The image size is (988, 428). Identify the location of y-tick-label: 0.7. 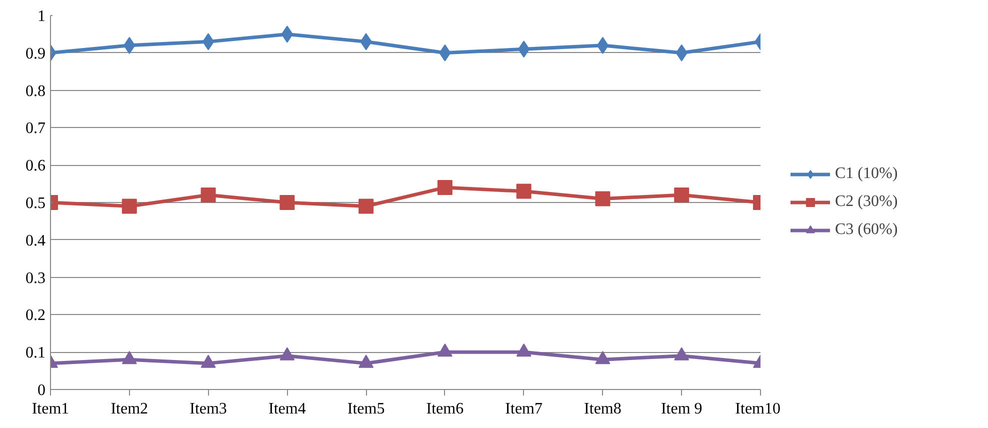
(36, 129).